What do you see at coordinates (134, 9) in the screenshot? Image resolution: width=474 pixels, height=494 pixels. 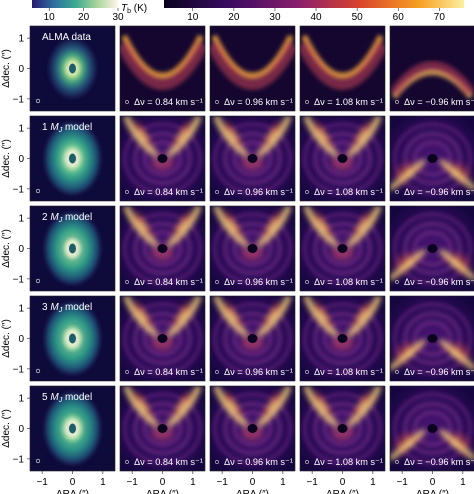 I see `colorbar-label: Tb (K)` at bounding box center [134, 9].